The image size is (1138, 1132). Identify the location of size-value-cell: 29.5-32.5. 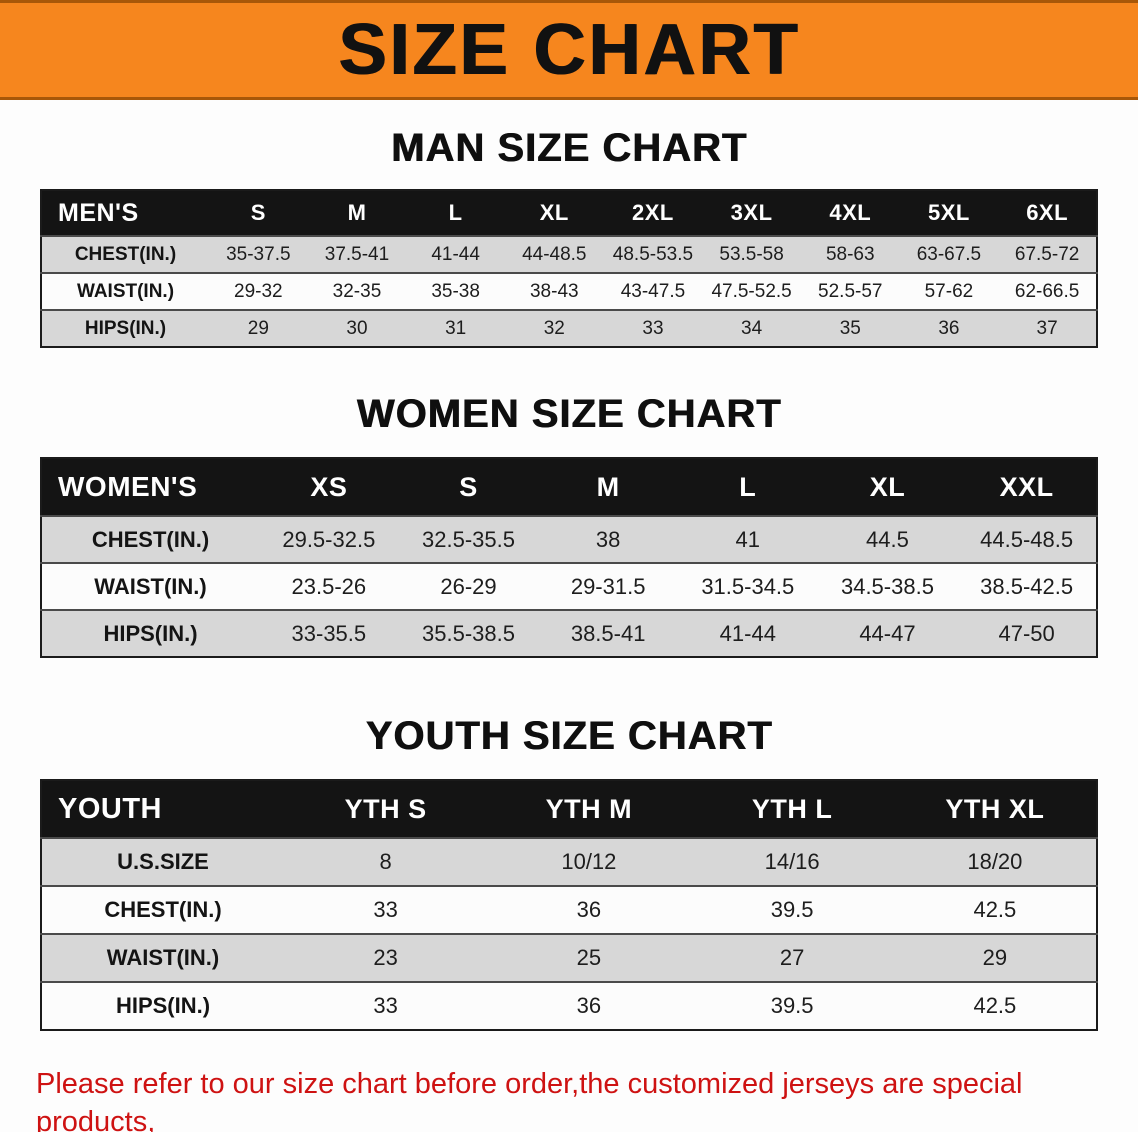
(329, 539).